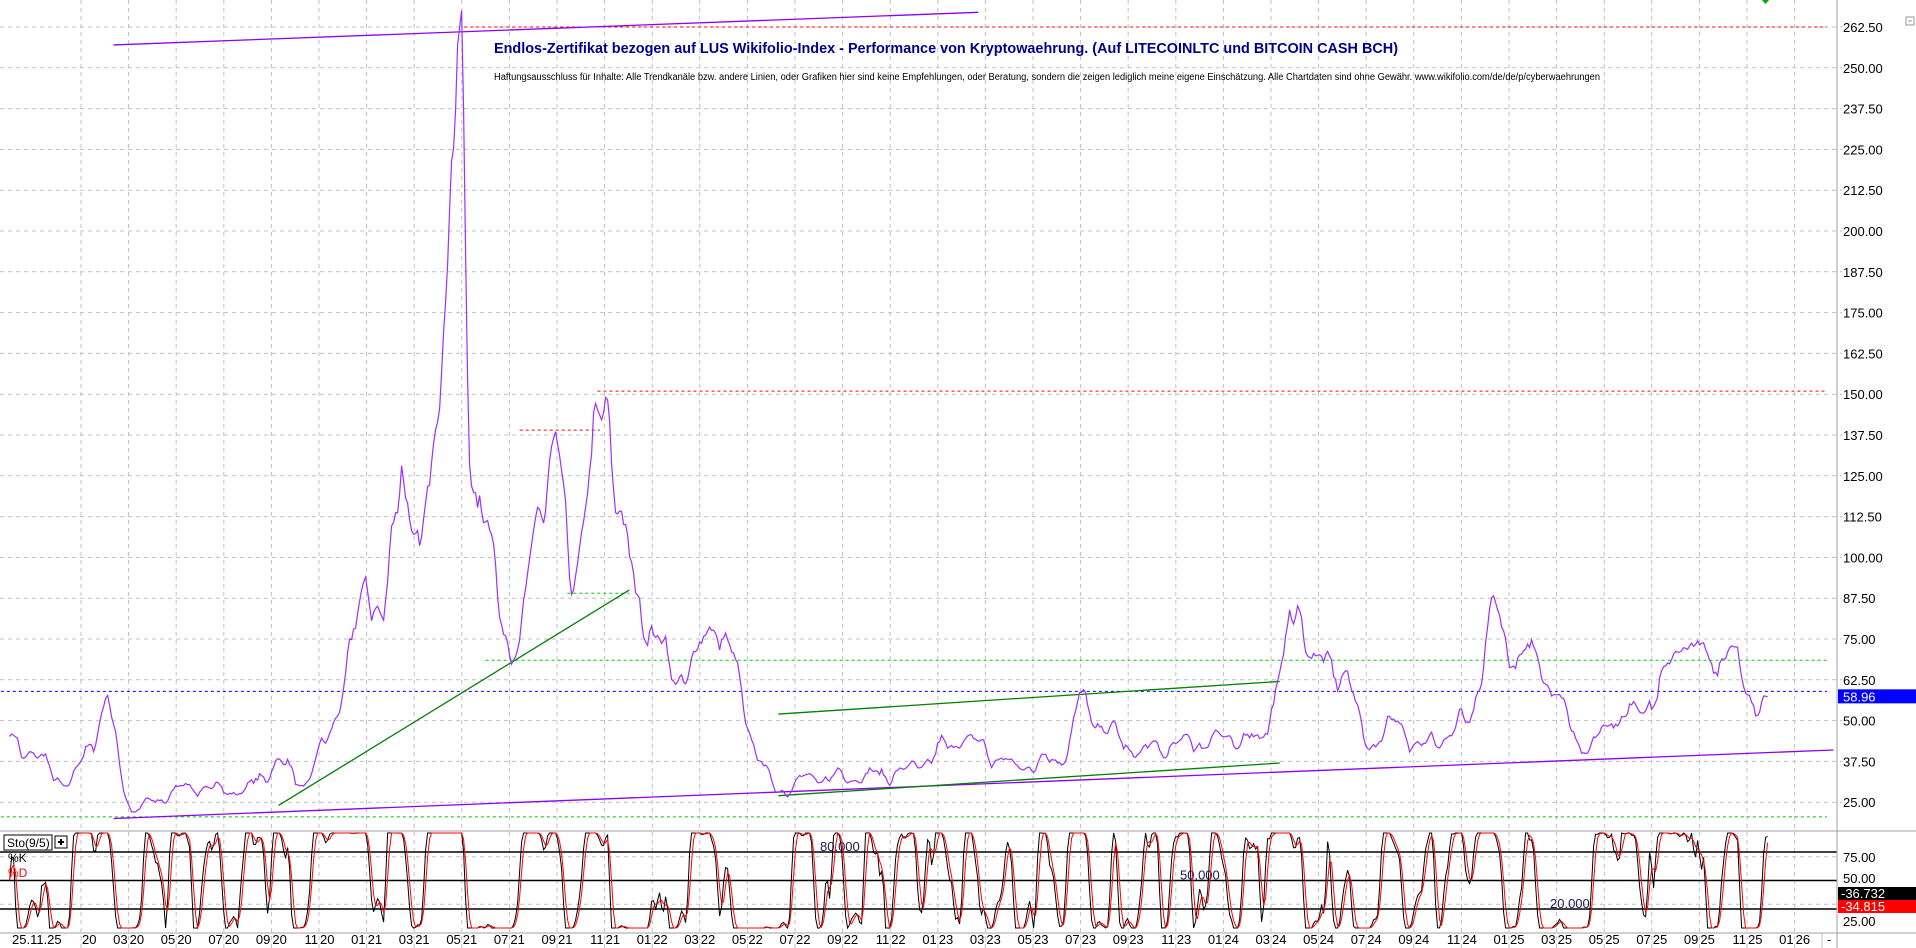  What do you see at coordinates (1863, 190) in the screenshot?
I see `y-tick-label: 212.50` at bounding box center [1863, 190].